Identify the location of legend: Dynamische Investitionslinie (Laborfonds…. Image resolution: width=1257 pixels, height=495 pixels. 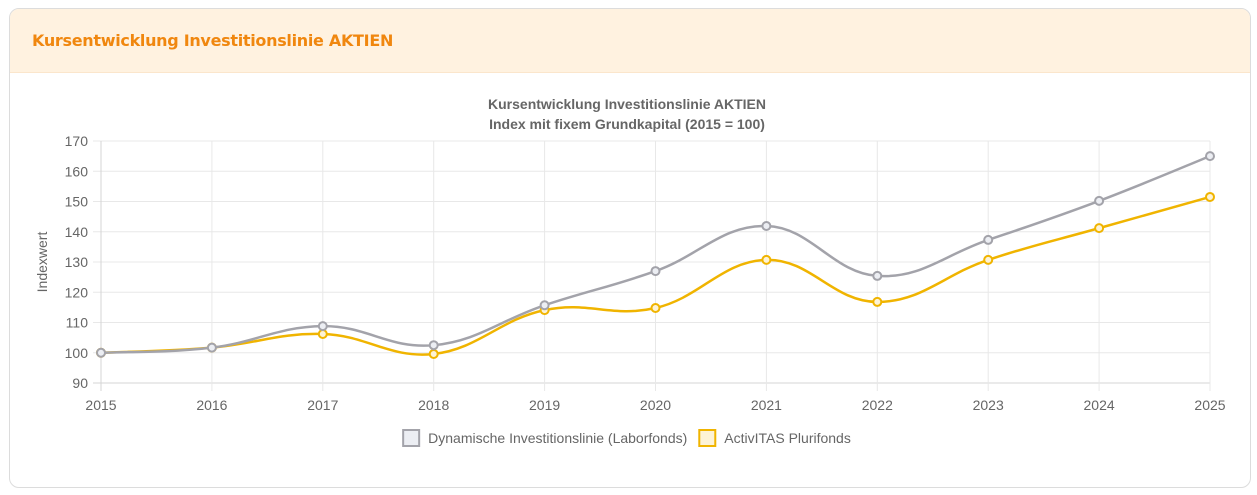
(626, 438).